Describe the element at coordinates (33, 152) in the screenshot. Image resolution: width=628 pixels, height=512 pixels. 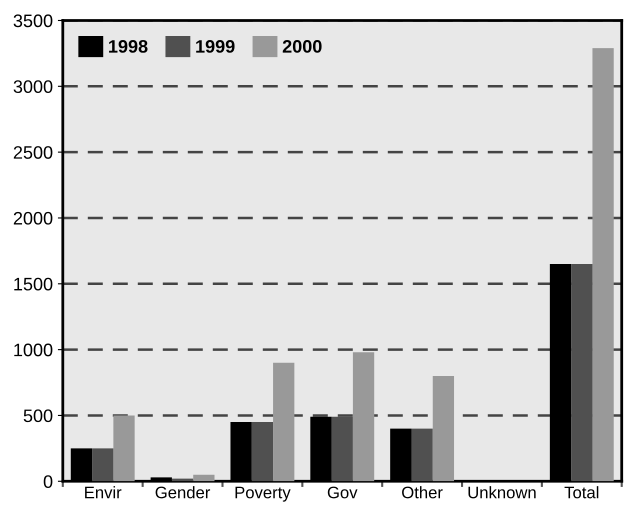
I see `y-tick-label: 2500` at that location.